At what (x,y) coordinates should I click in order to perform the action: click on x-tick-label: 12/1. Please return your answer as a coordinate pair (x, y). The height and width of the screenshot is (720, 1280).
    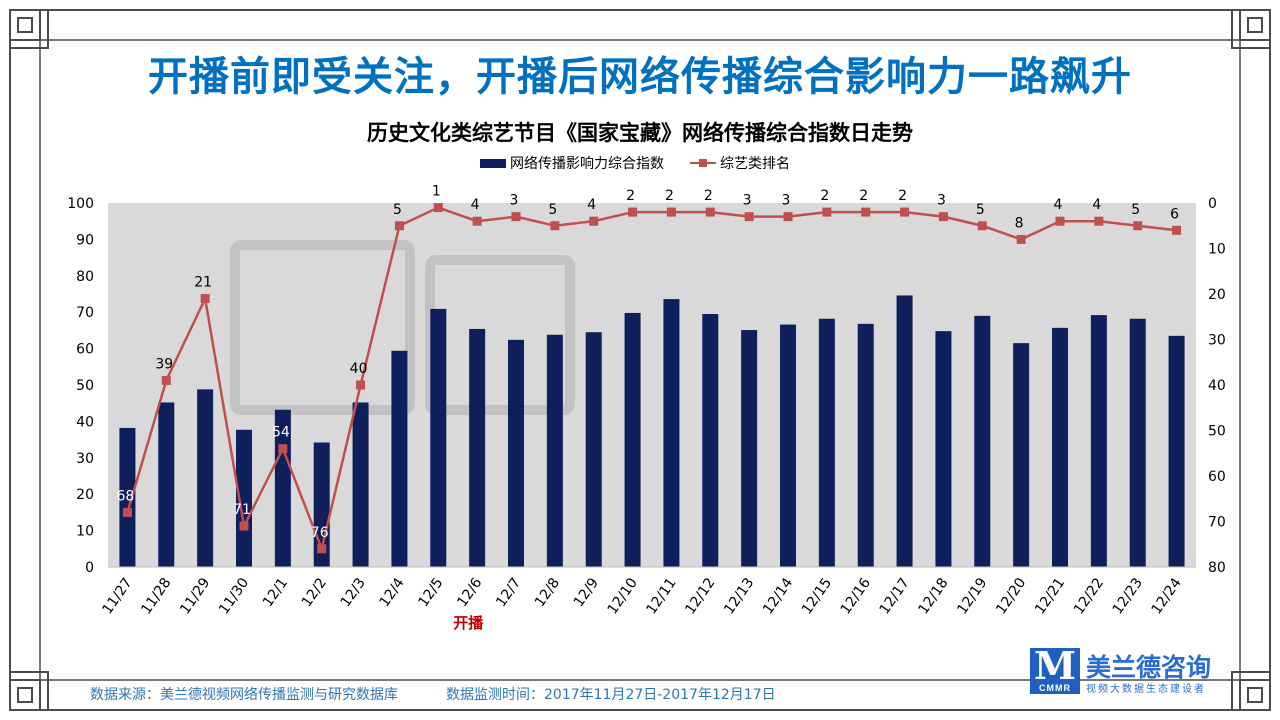
    Looking at the image, I should click on (275, 592).